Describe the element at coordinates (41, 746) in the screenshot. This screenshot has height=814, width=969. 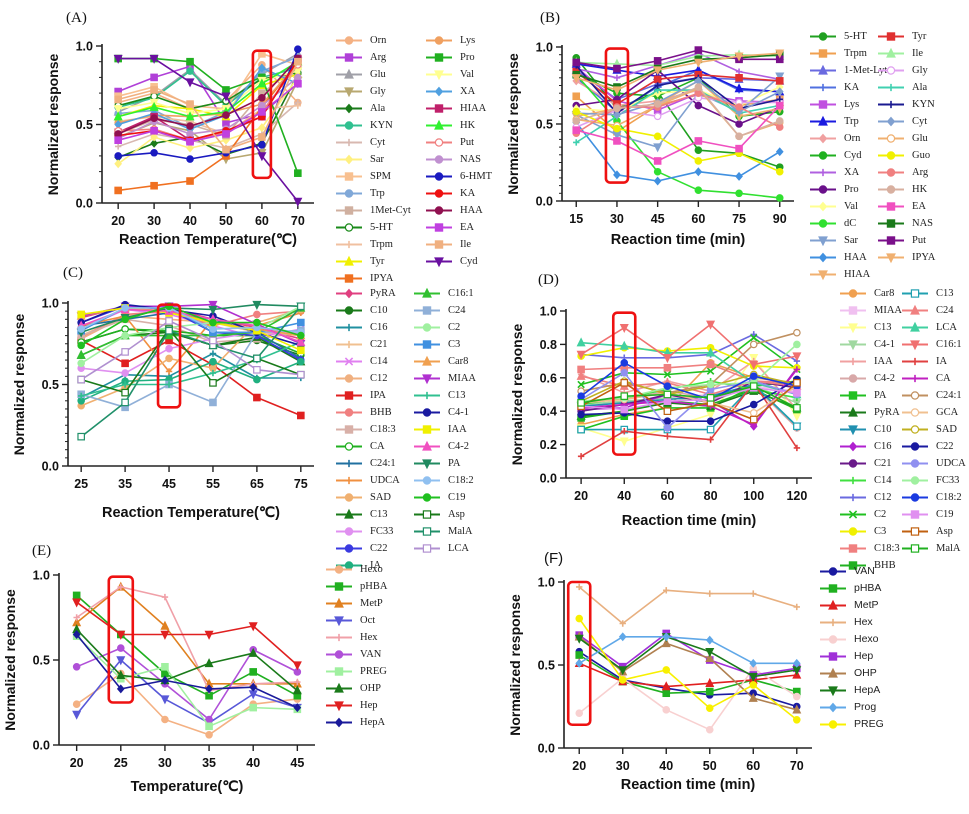
I see `y-tick-label: 0.0` at that location.